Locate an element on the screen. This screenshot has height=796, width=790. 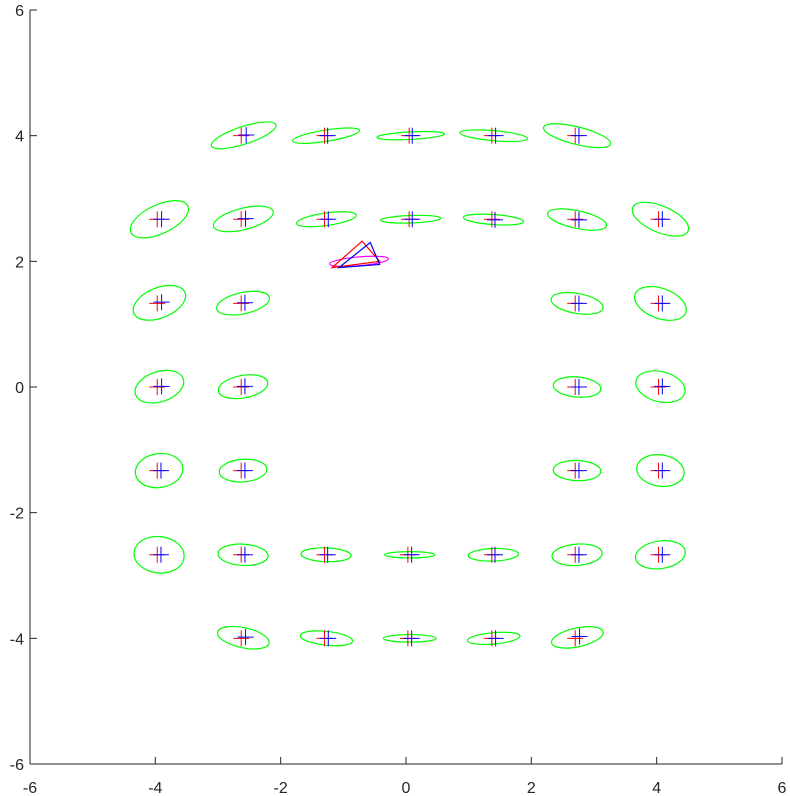
estimated-pose-triangle is located at coordinates (359, 255).